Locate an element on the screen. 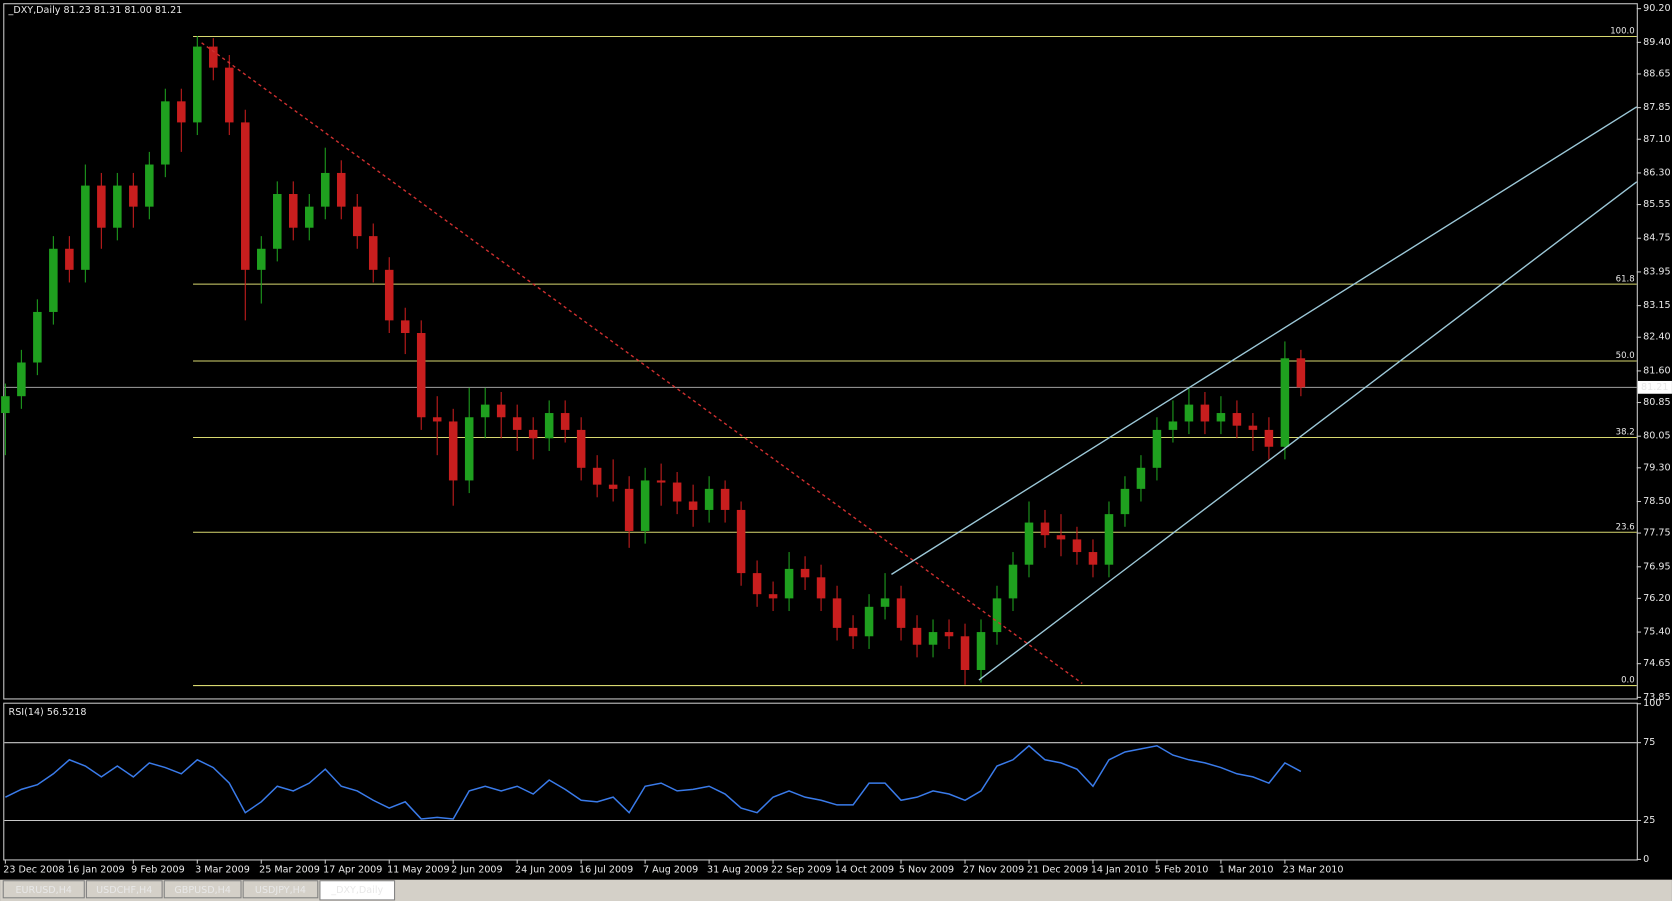 This screenshot has height=901, width=1672. y-tick-label: 82.40 is located at coordinates (1656, 337).